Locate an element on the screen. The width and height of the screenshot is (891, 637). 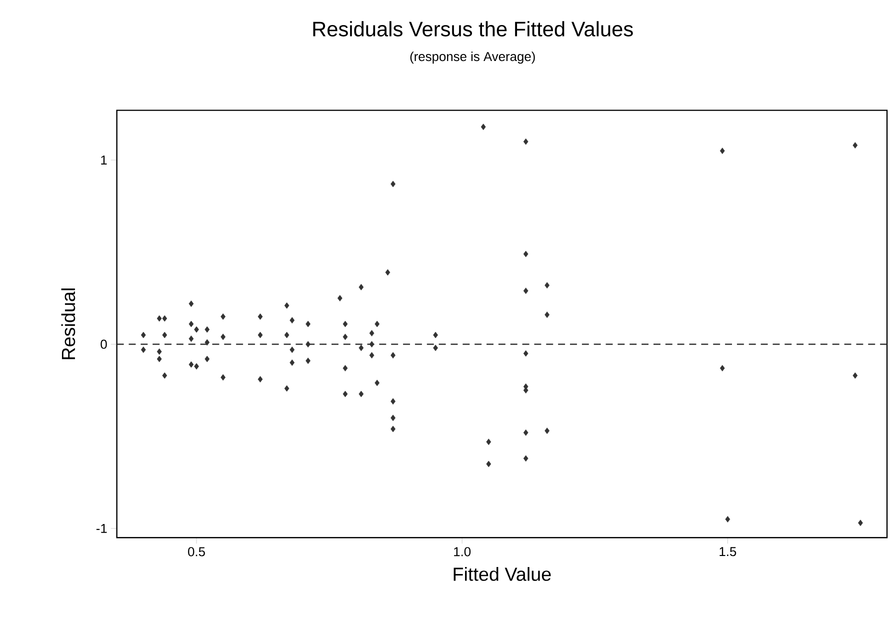
y-tick-label: 1 is located at coordinates (104, 160).